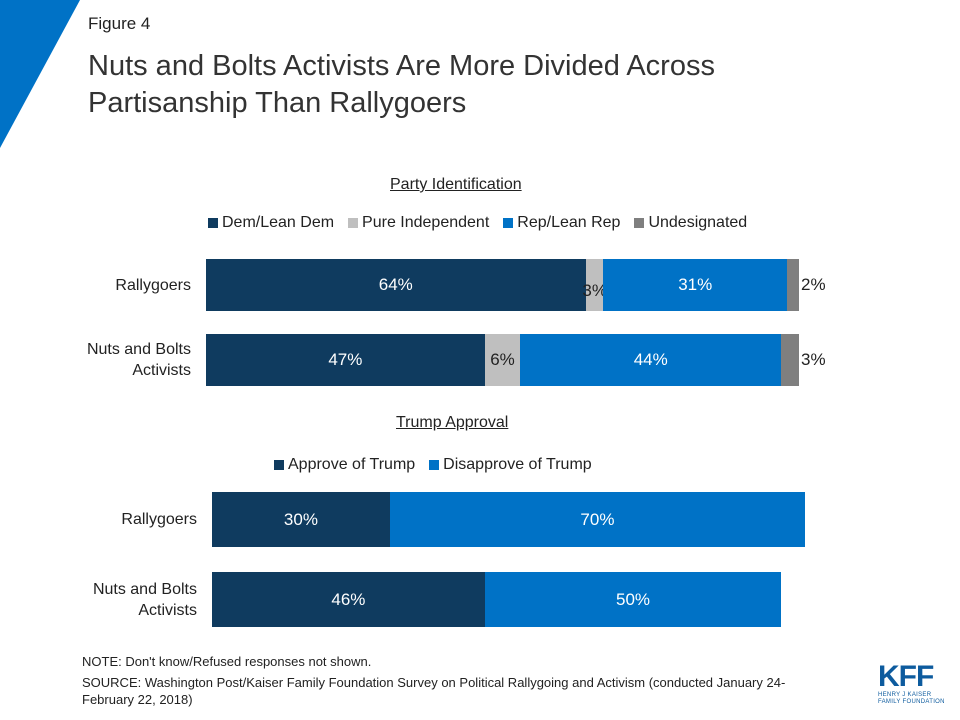 The height and width of the screenshot is (720, 960). What do you see at coordinates (278, 222) in the screenshot?
I see `legend-label: Dem/Lean Dem` at bounding box center [278, 222].